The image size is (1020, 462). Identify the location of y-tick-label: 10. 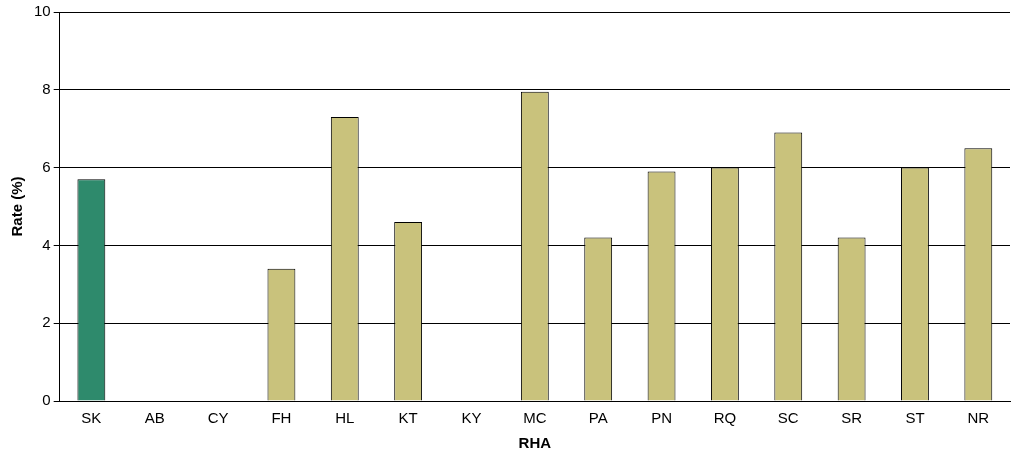
(42, 11).